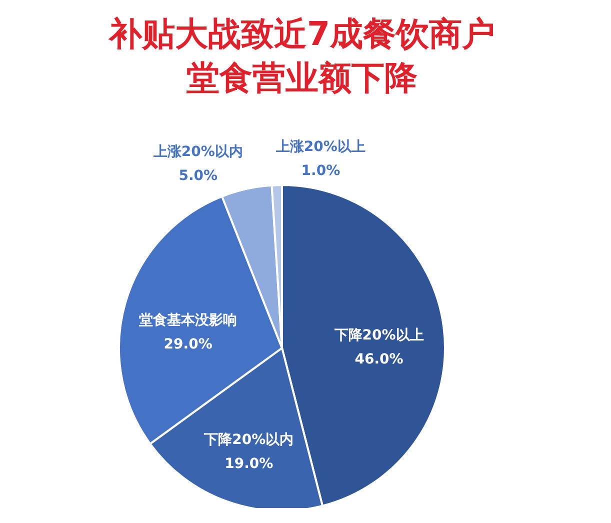  I want to click on slice-label: 下降20%以上, so click(378, 336).